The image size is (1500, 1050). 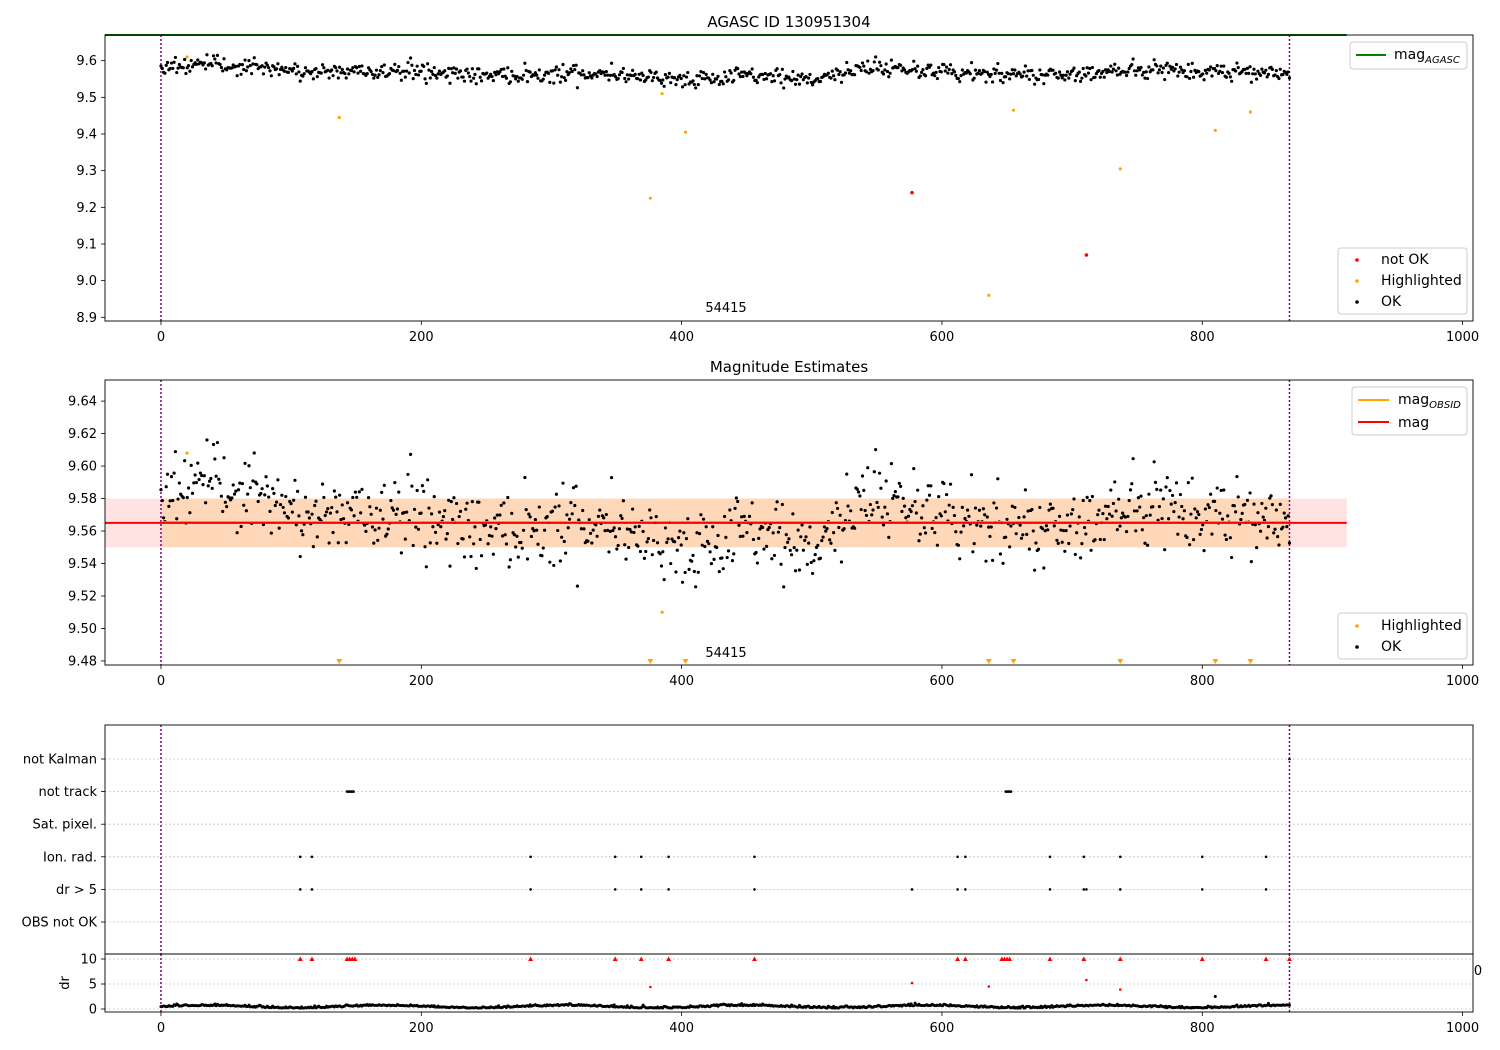 What do you see at coordinates (161, 1028) in the screenshot?
I see `x-tick-label: 0` at bounding box center [161, 1028].